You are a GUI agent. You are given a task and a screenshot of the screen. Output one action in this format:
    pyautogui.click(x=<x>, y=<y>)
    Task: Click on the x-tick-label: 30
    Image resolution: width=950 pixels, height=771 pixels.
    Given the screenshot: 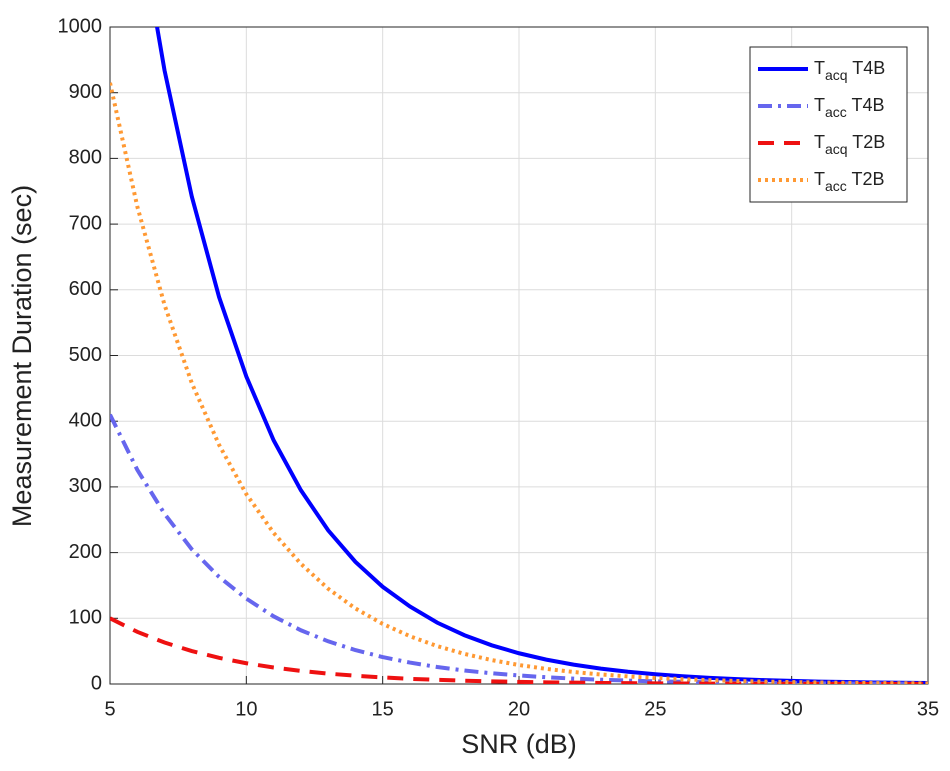 What is the action you would take?
    pyautogui.click(x=792, y=709)
    